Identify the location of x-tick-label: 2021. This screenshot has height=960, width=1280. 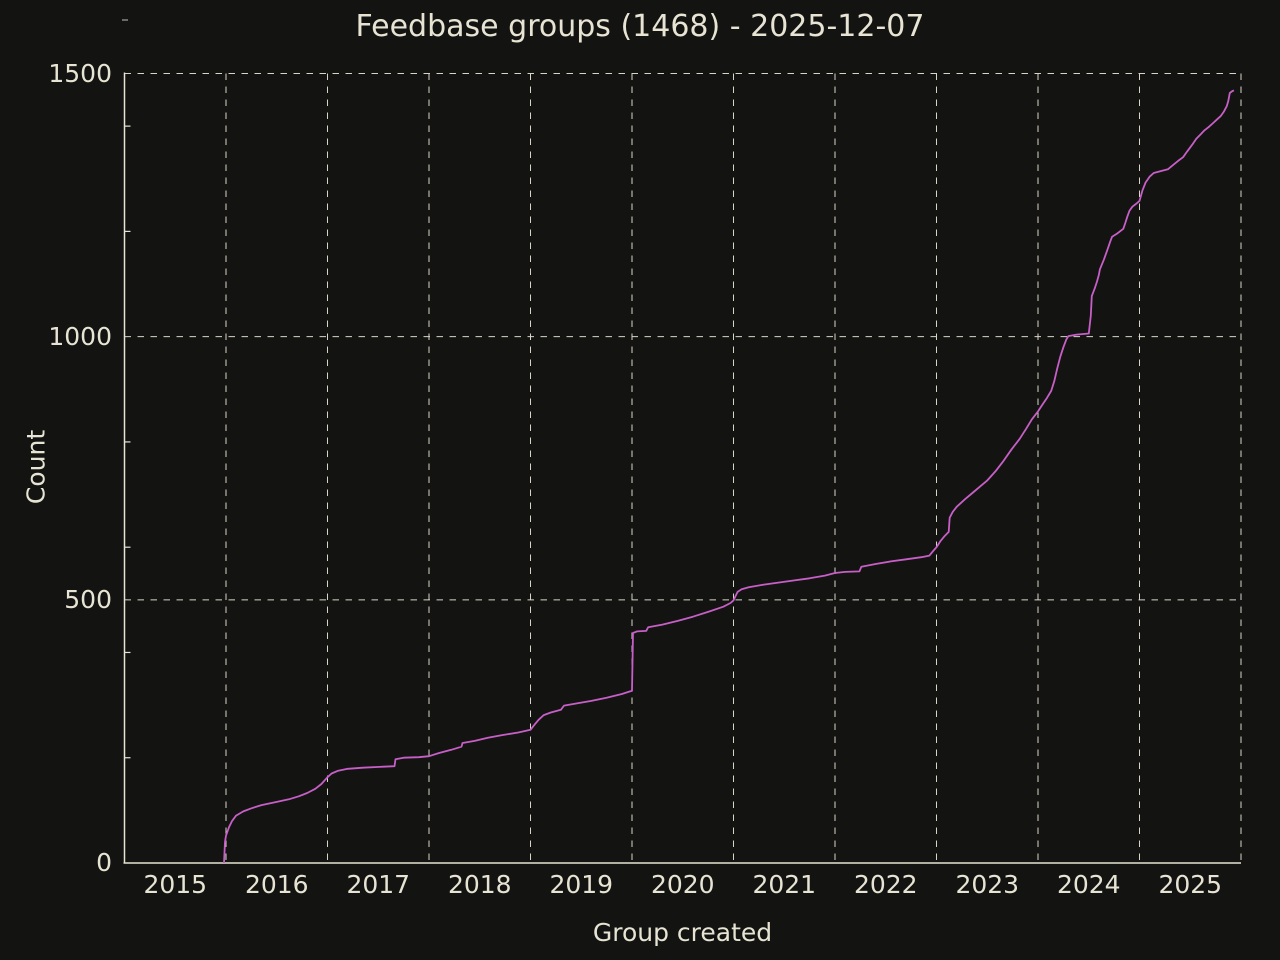
(784, 884).